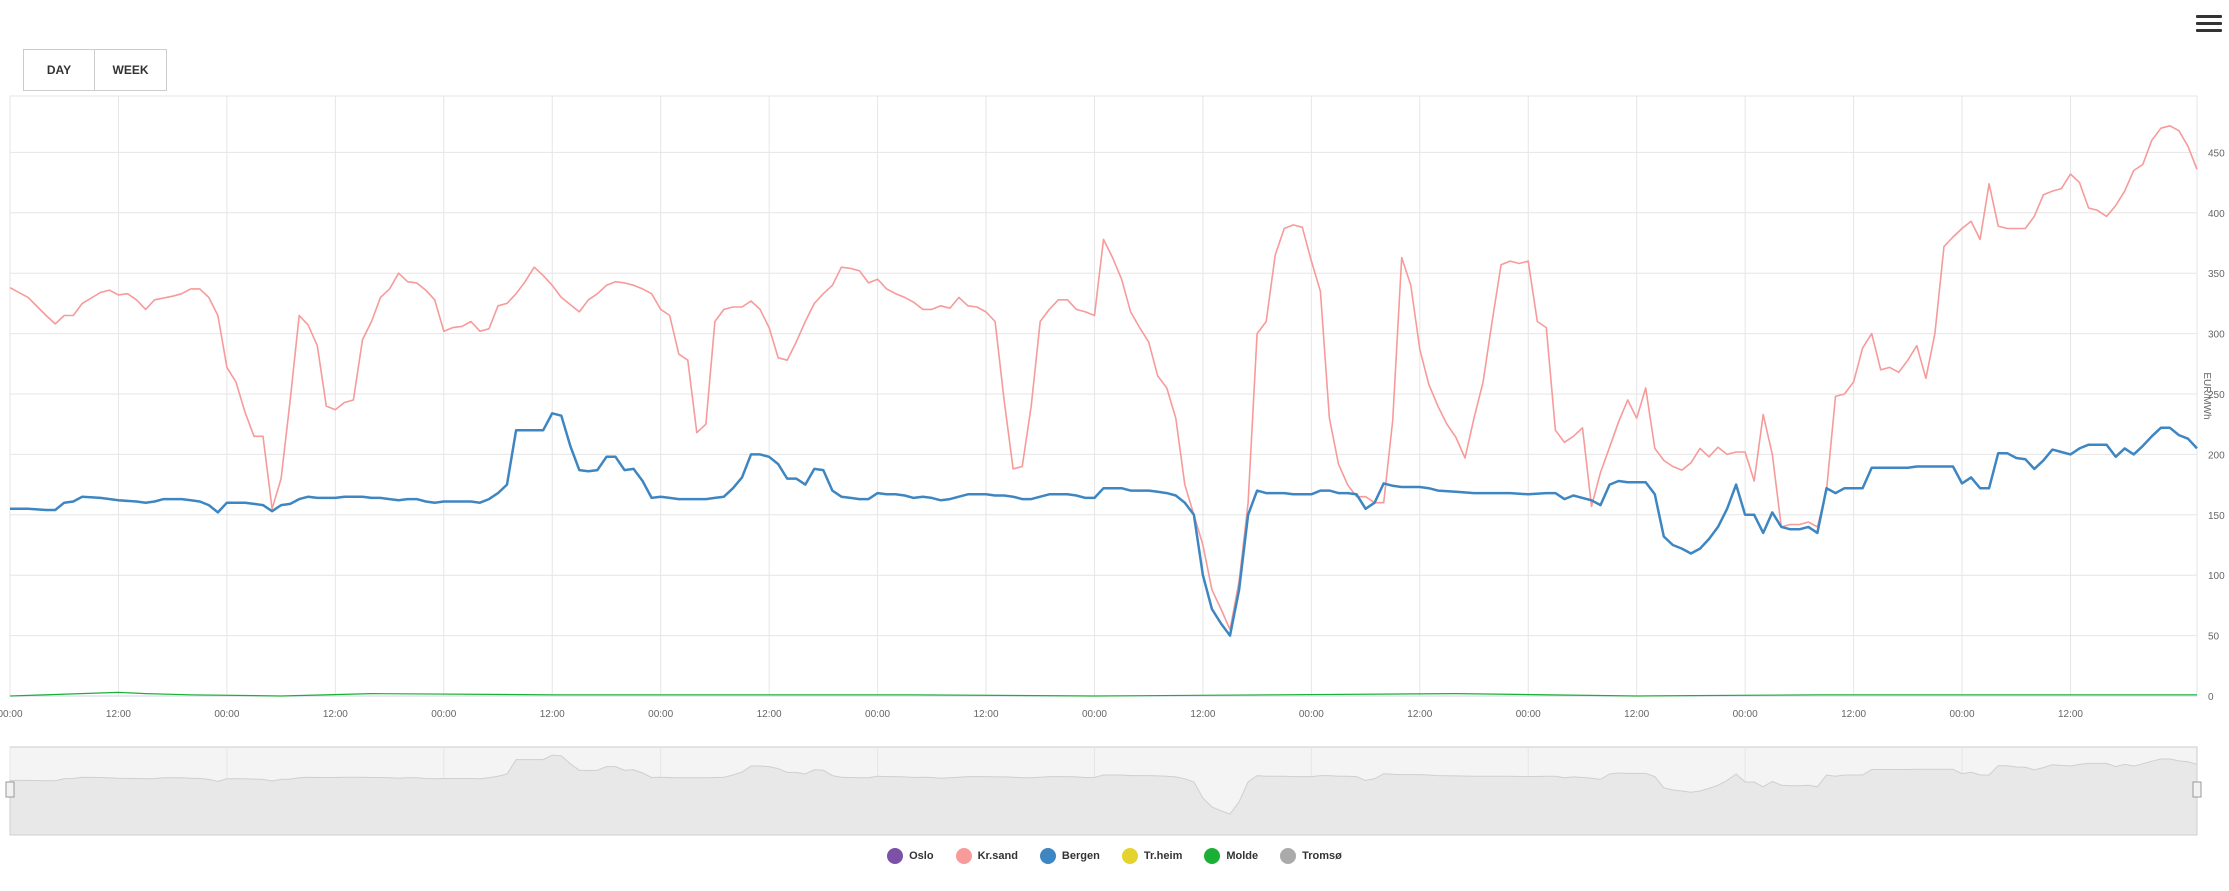 The height and width of the screenshot is (891, 2229). Describe the element at coordinates (2206, 395) in the screenshot. I see `y-axis-title: EUR/MWh` at that location.